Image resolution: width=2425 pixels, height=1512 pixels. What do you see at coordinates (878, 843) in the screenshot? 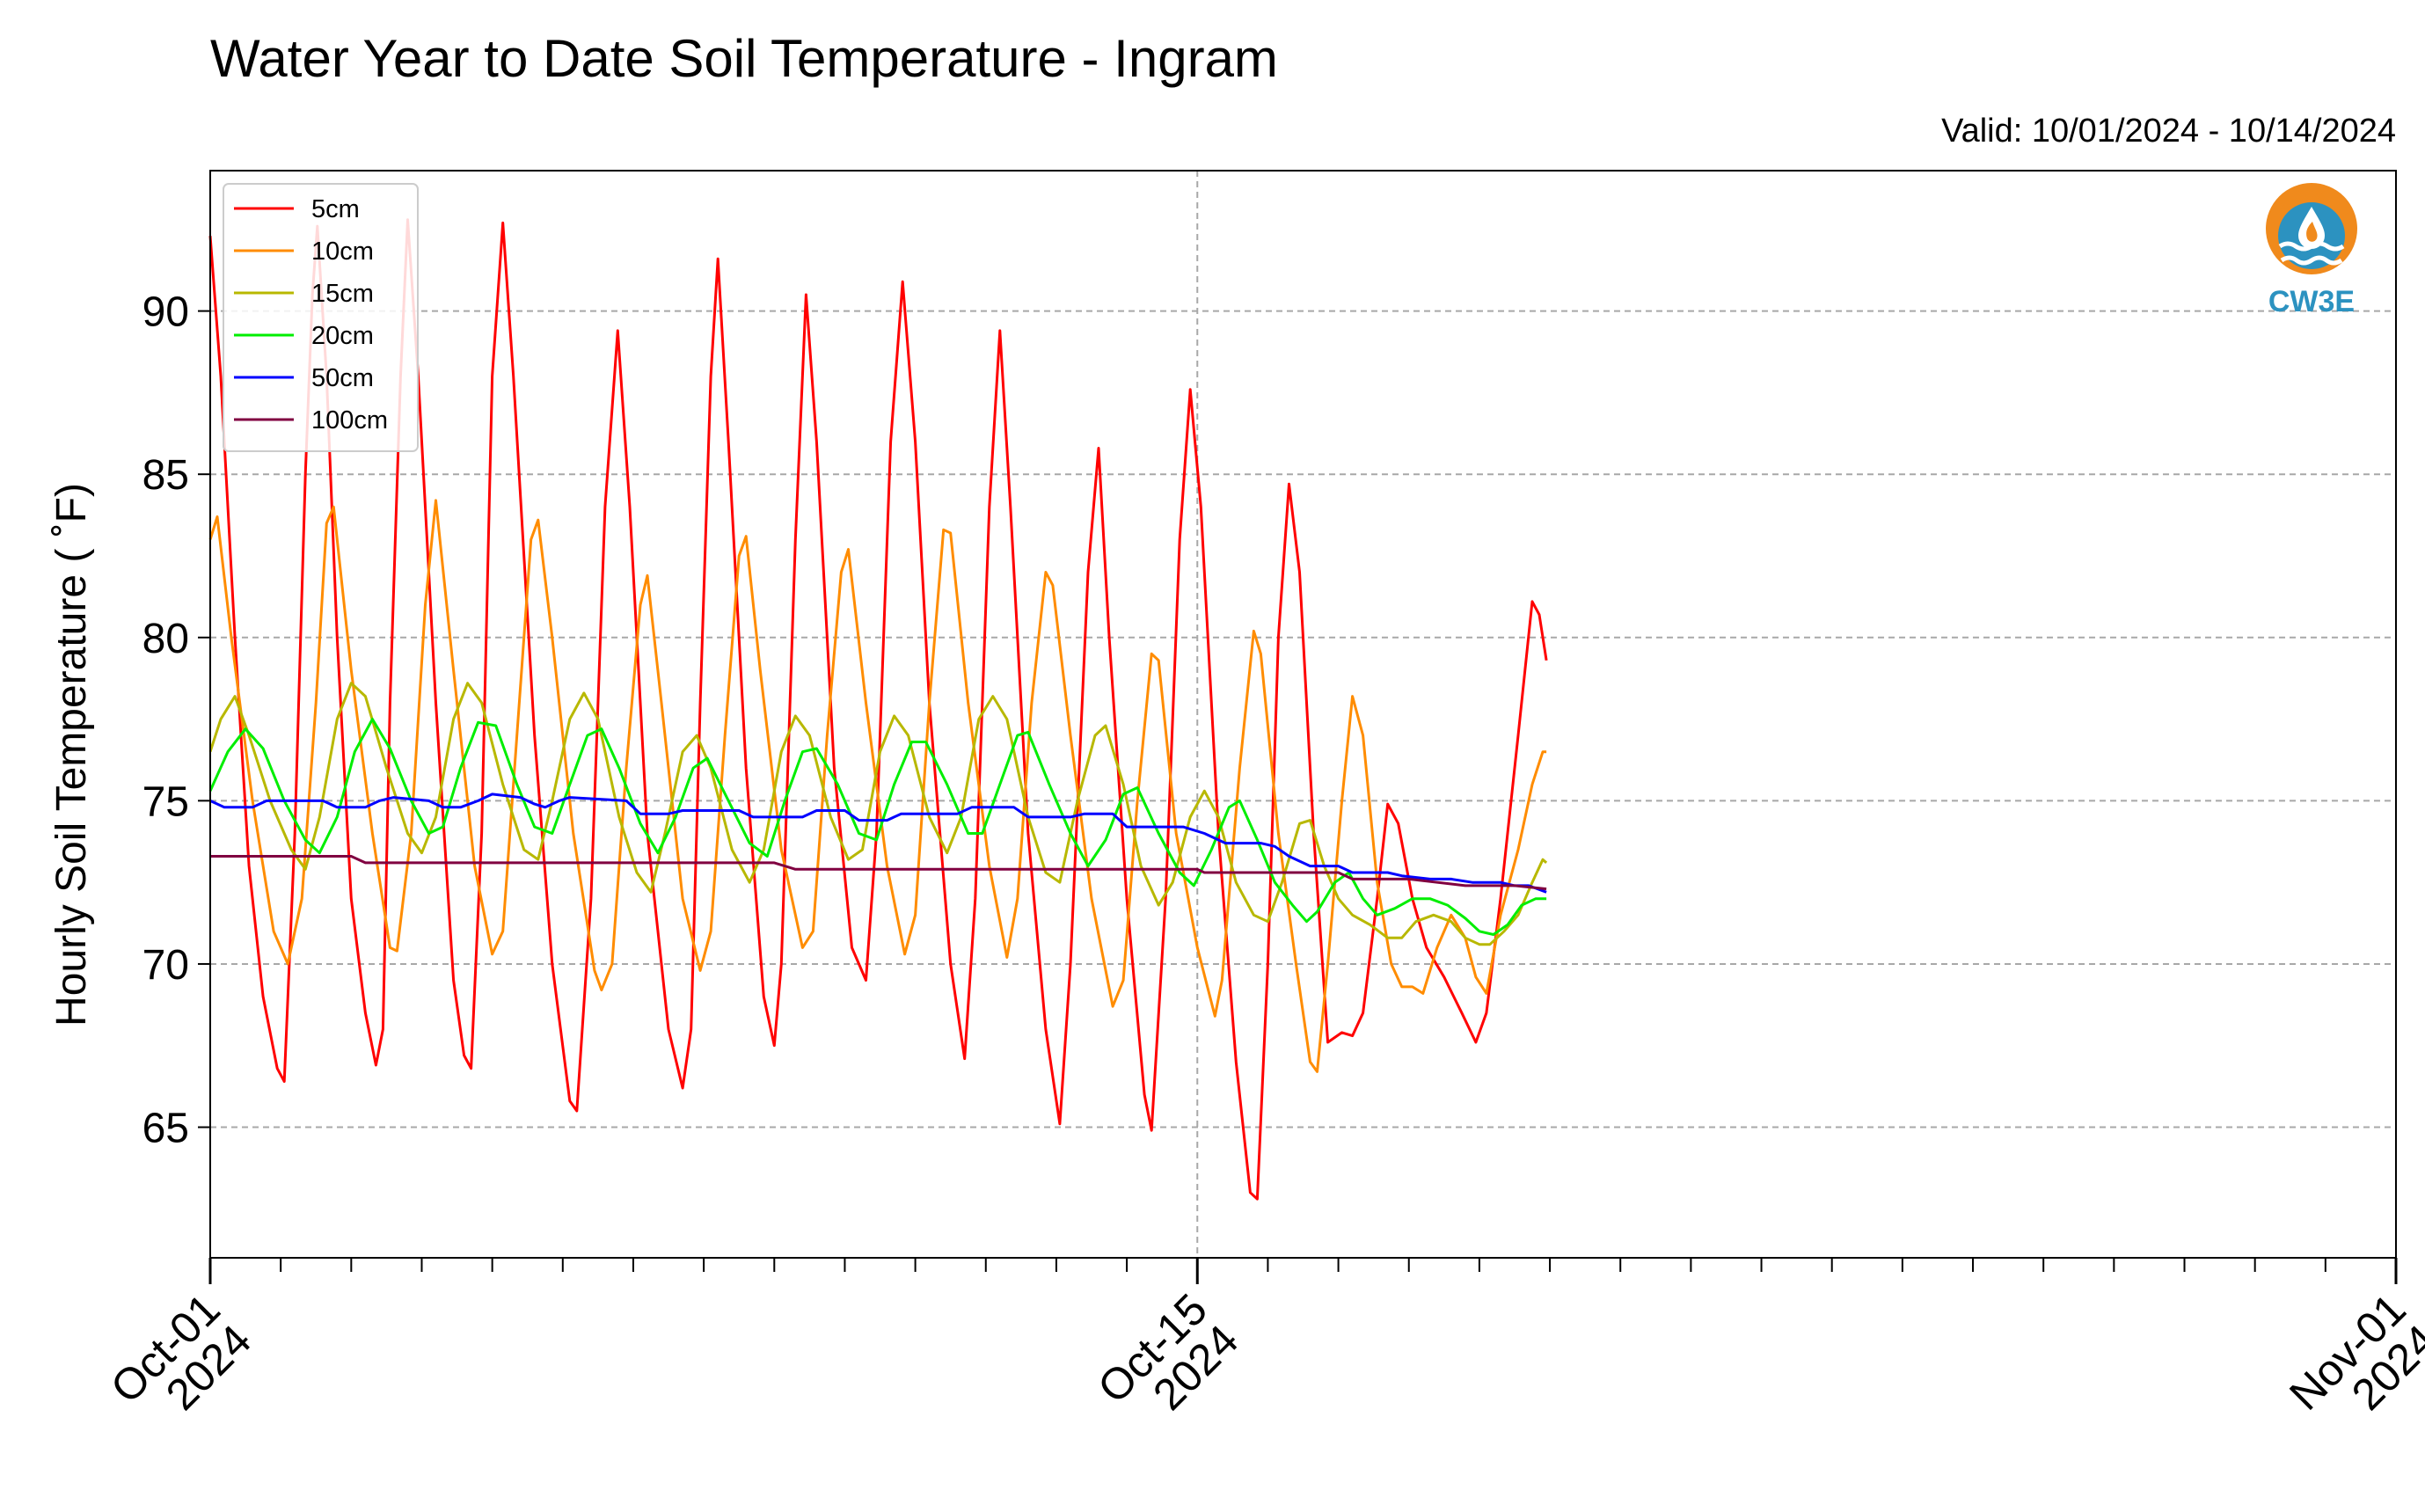
I see `series-line-50cm` at bounding box center [878, 843].